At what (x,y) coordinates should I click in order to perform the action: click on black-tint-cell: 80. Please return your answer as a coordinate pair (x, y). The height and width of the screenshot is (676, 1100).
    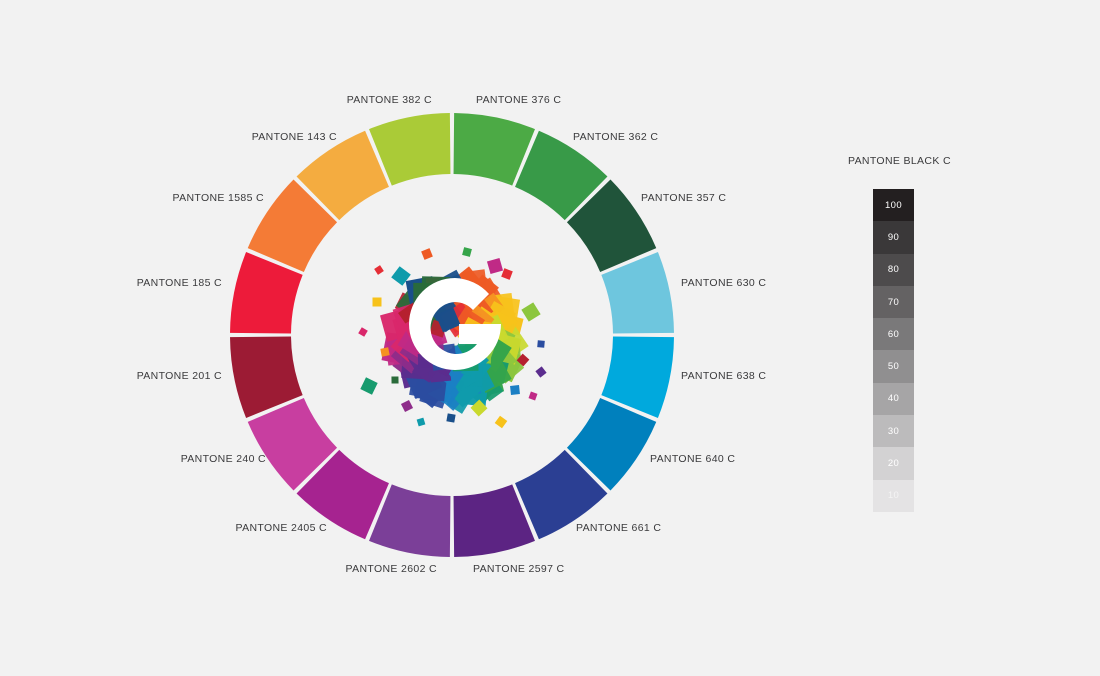
    Looking at the image, I should click on (893, 269).